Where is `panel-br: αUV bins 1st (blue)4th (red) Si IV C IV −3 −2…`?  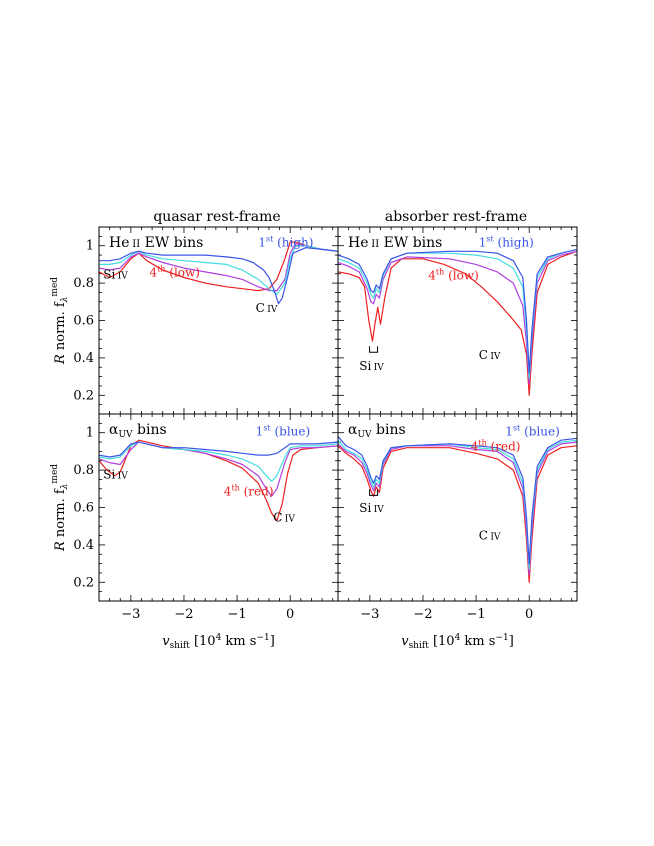
panel-br: αUV bins 1st (blue)4th (red) Si IV C IV −3 −2… is located at coordinates (457, 517).